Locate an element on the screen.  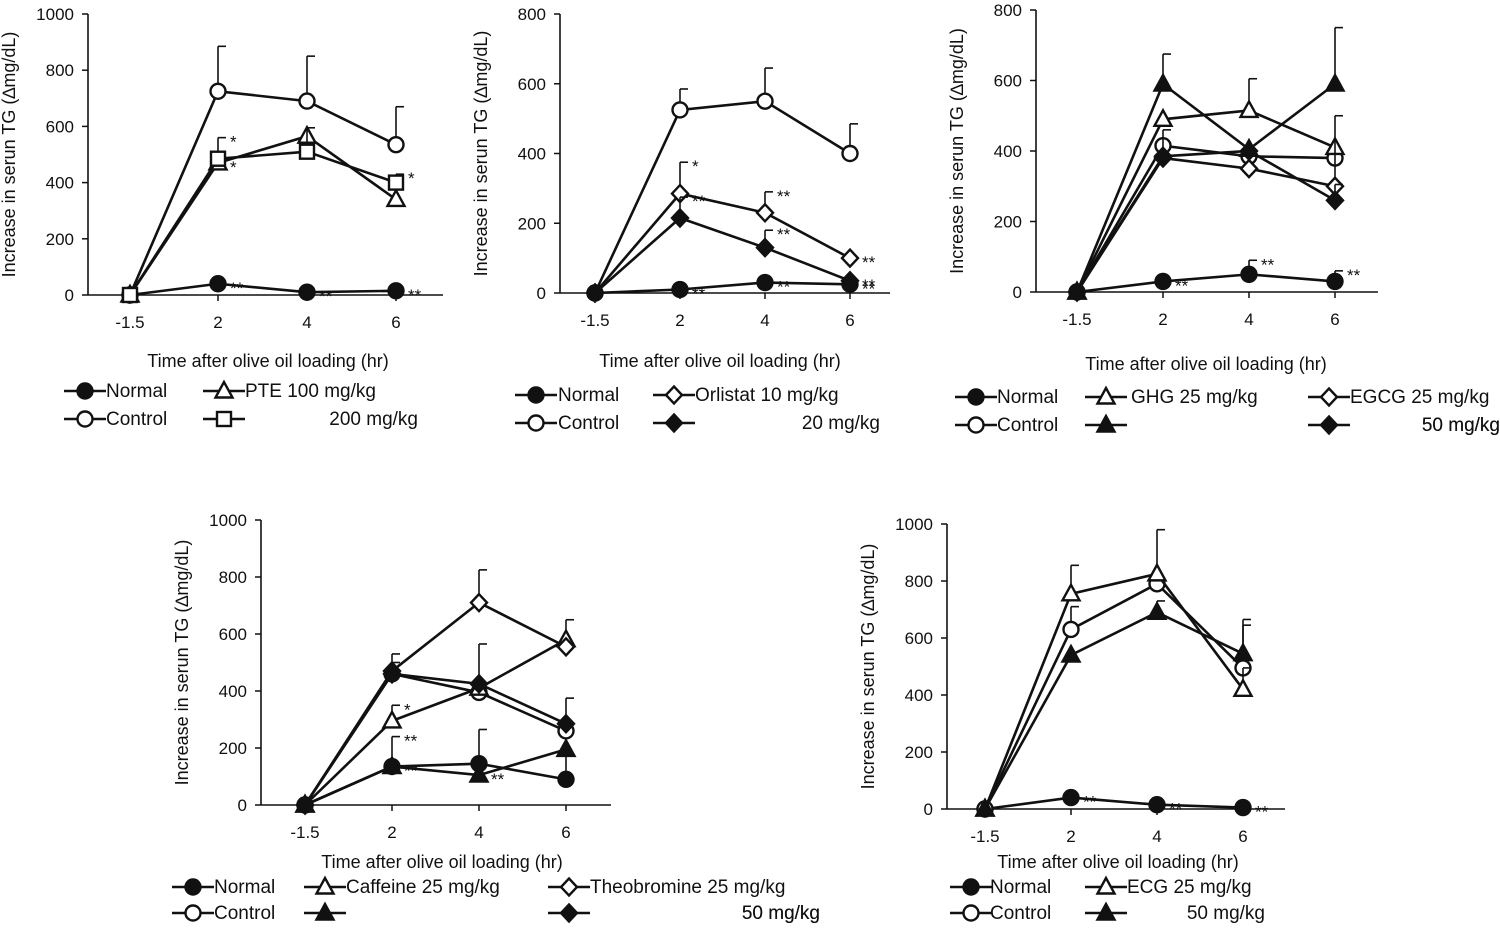
legend-label: 20 mg/kg is located at coordinates (841, 423).